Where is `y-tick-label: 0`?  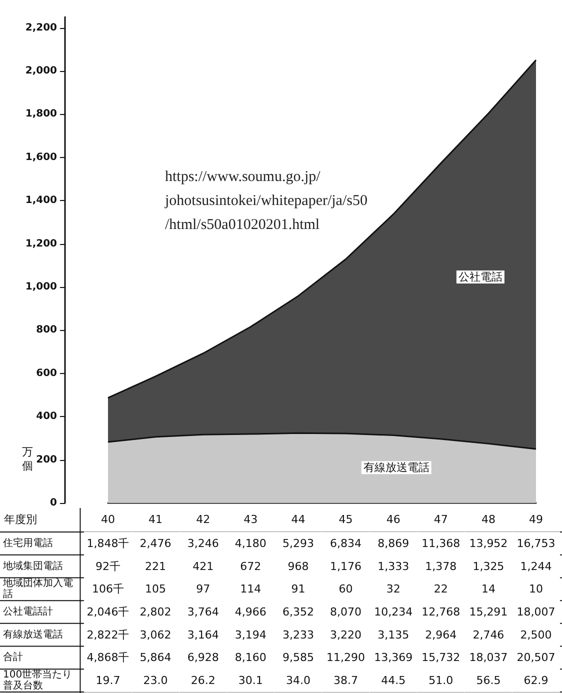
y-tick-label: 0 is located at coordinates (54, 503).